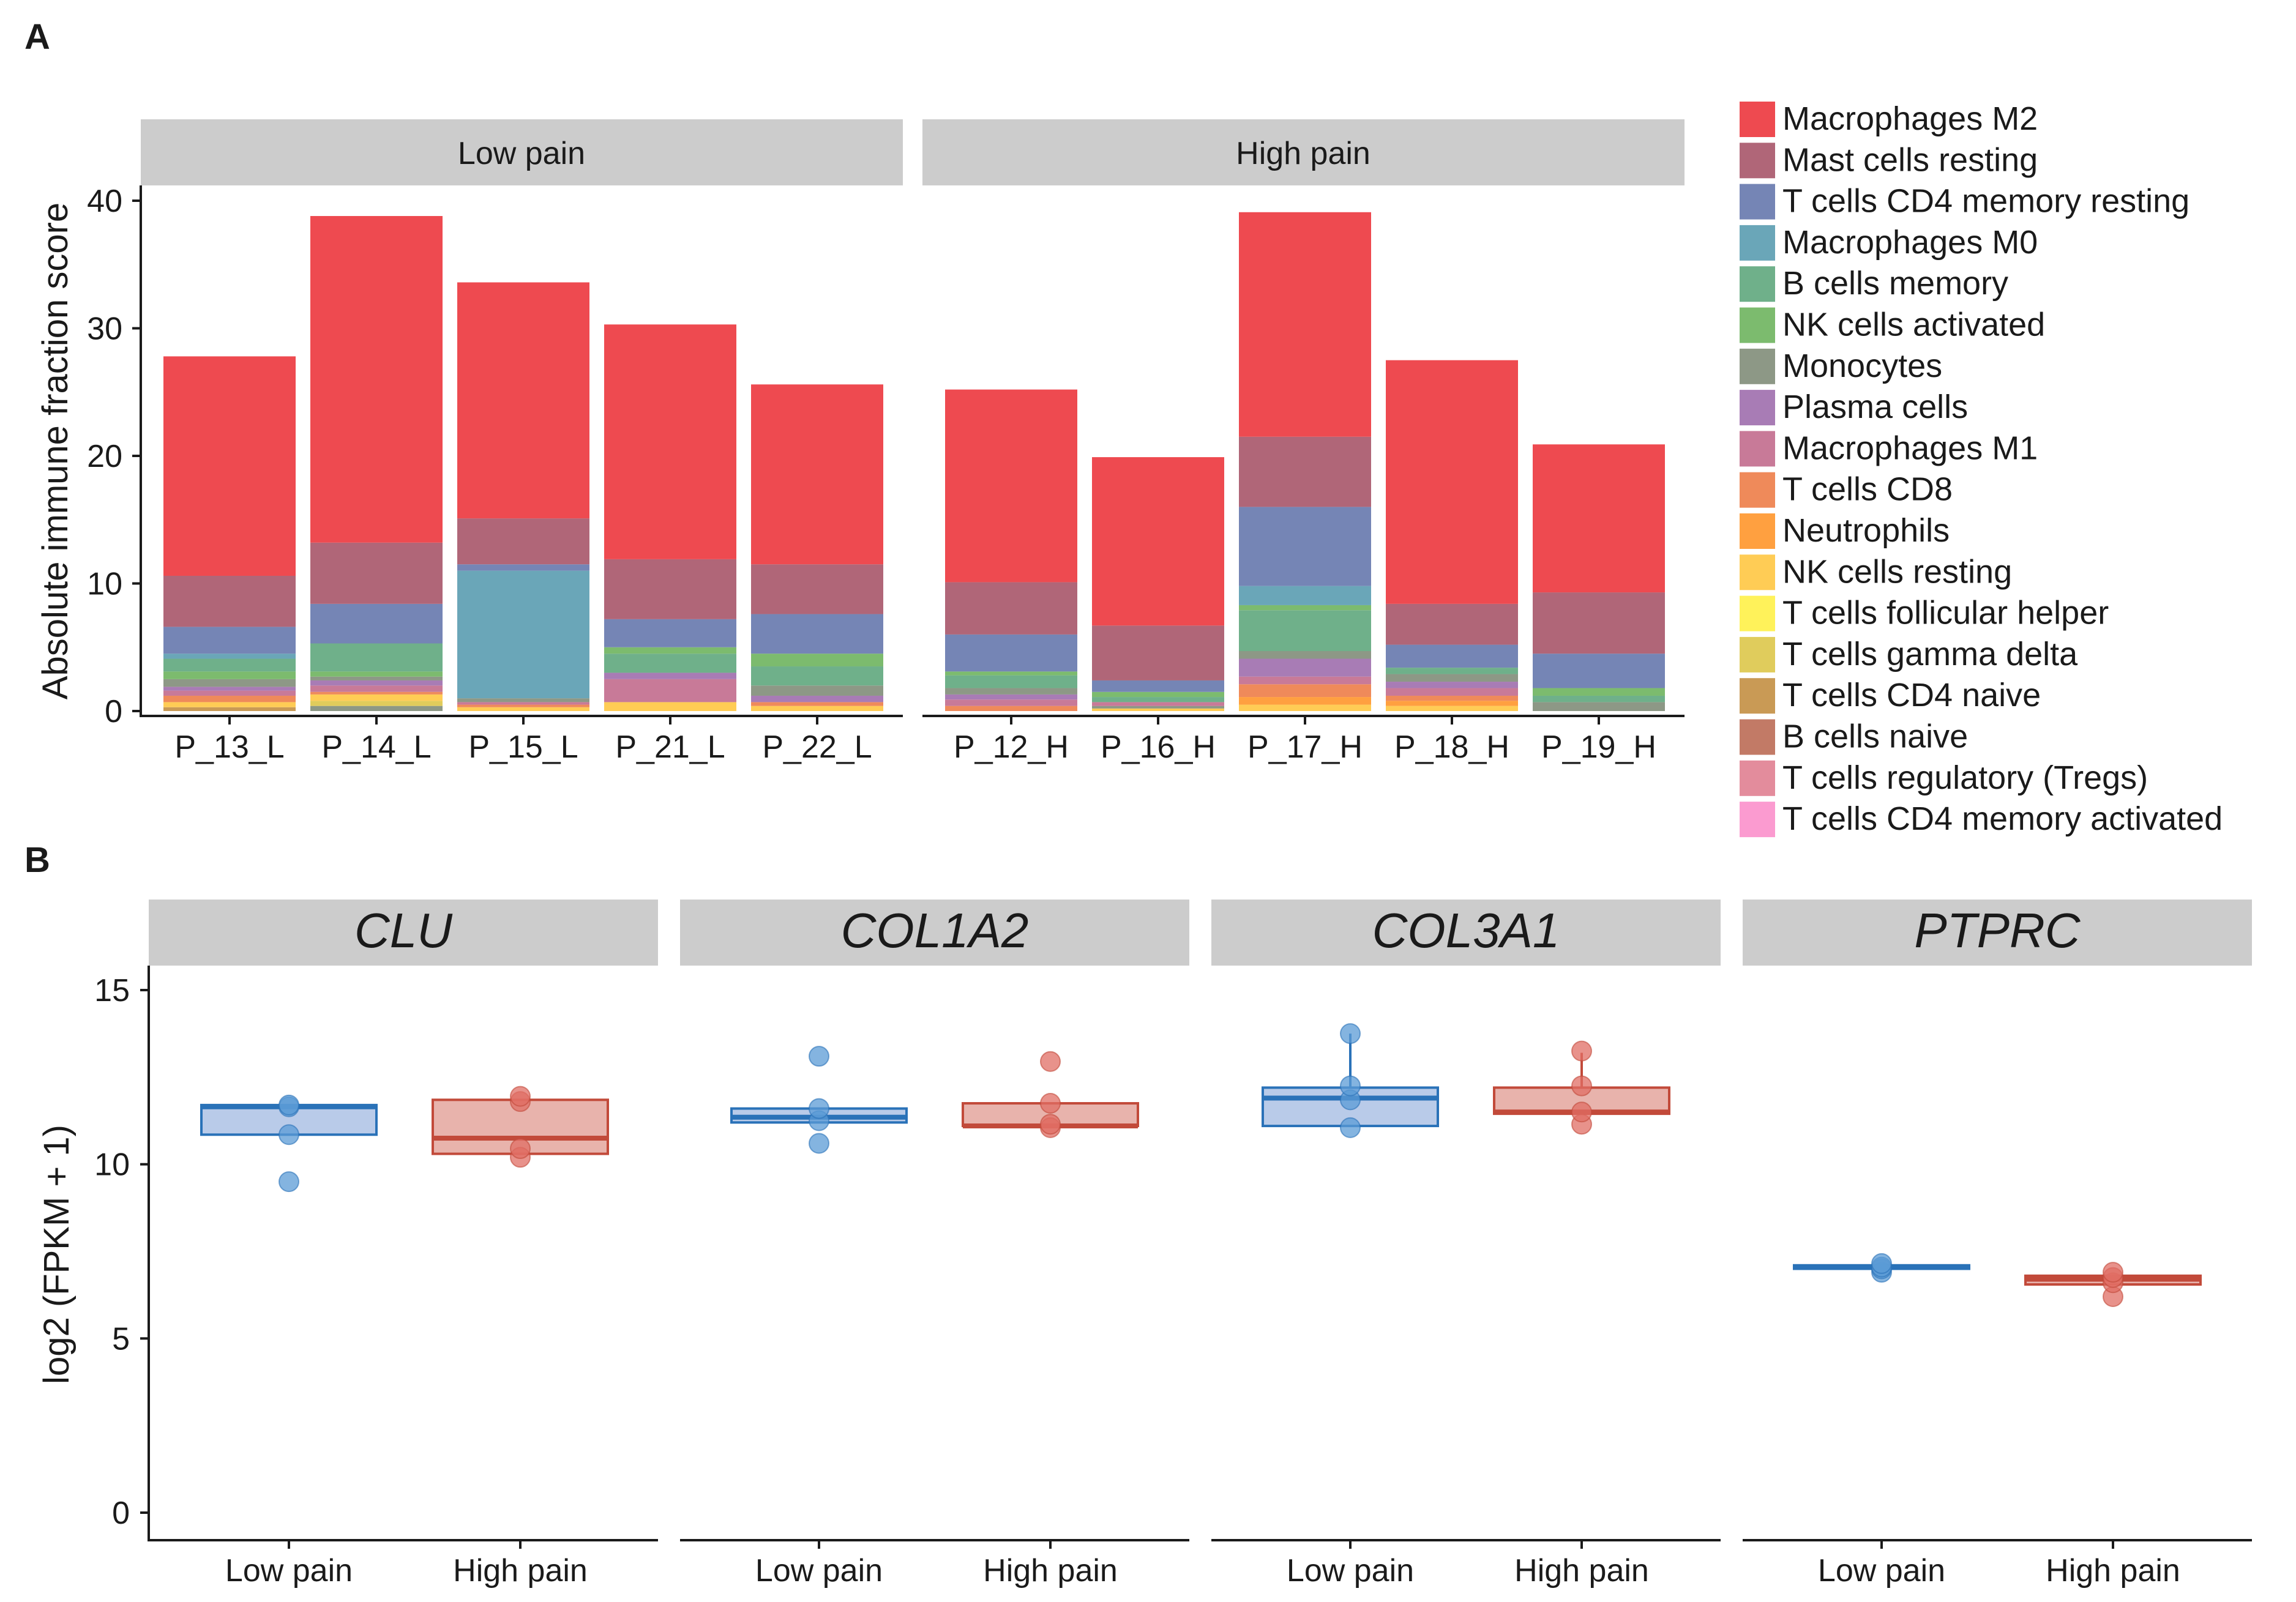  I want to click on bar-segment-p-17-h-nk-cells-activated, so click(1305, 608).